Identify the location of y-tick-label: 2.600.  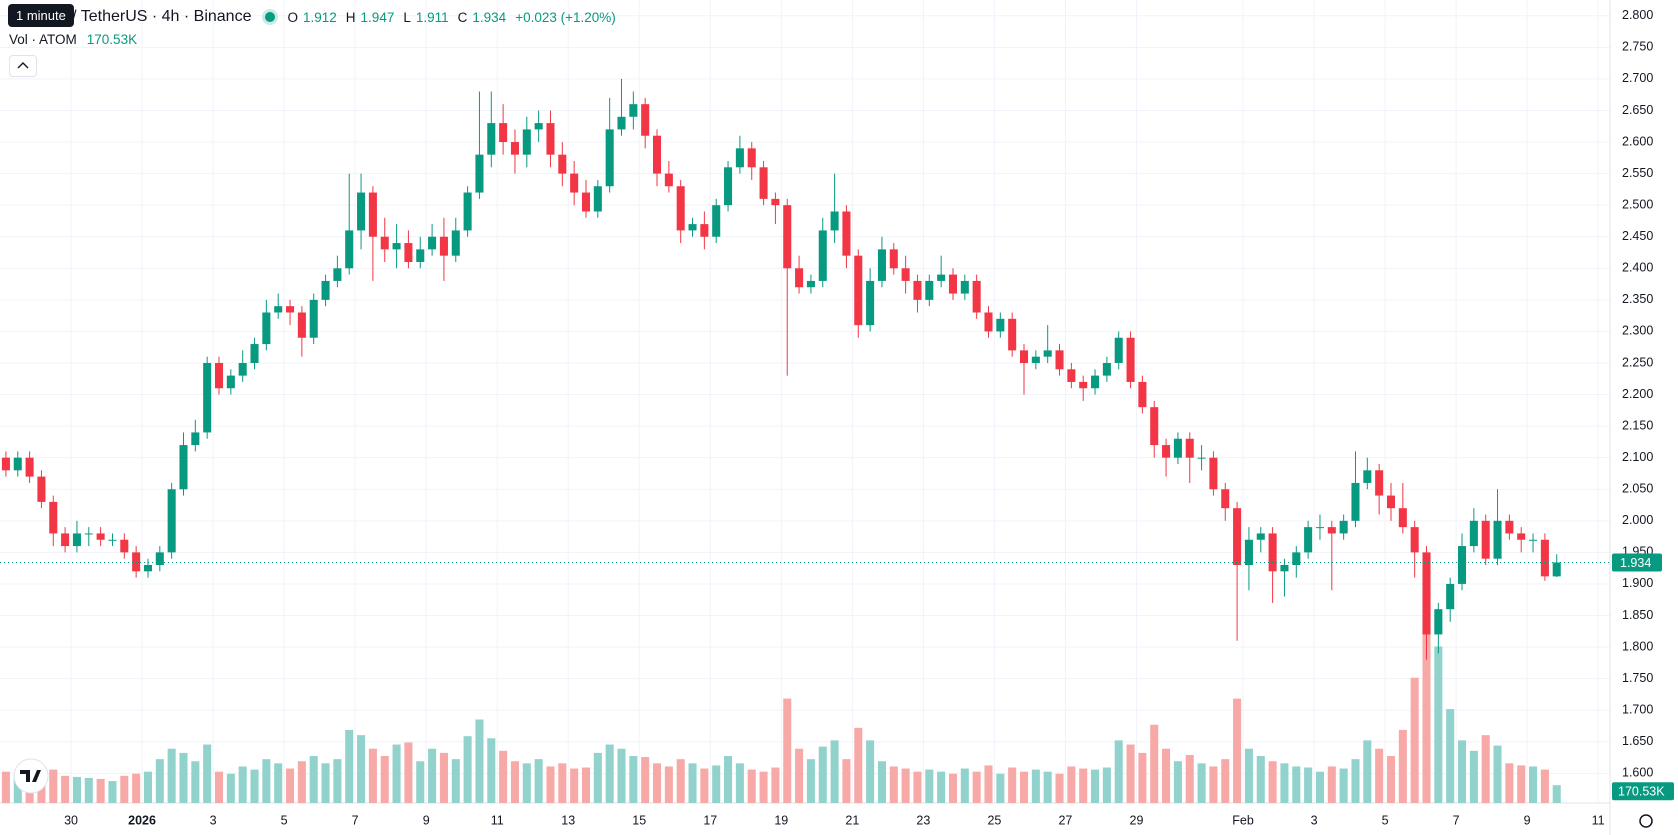
(1637, 141).